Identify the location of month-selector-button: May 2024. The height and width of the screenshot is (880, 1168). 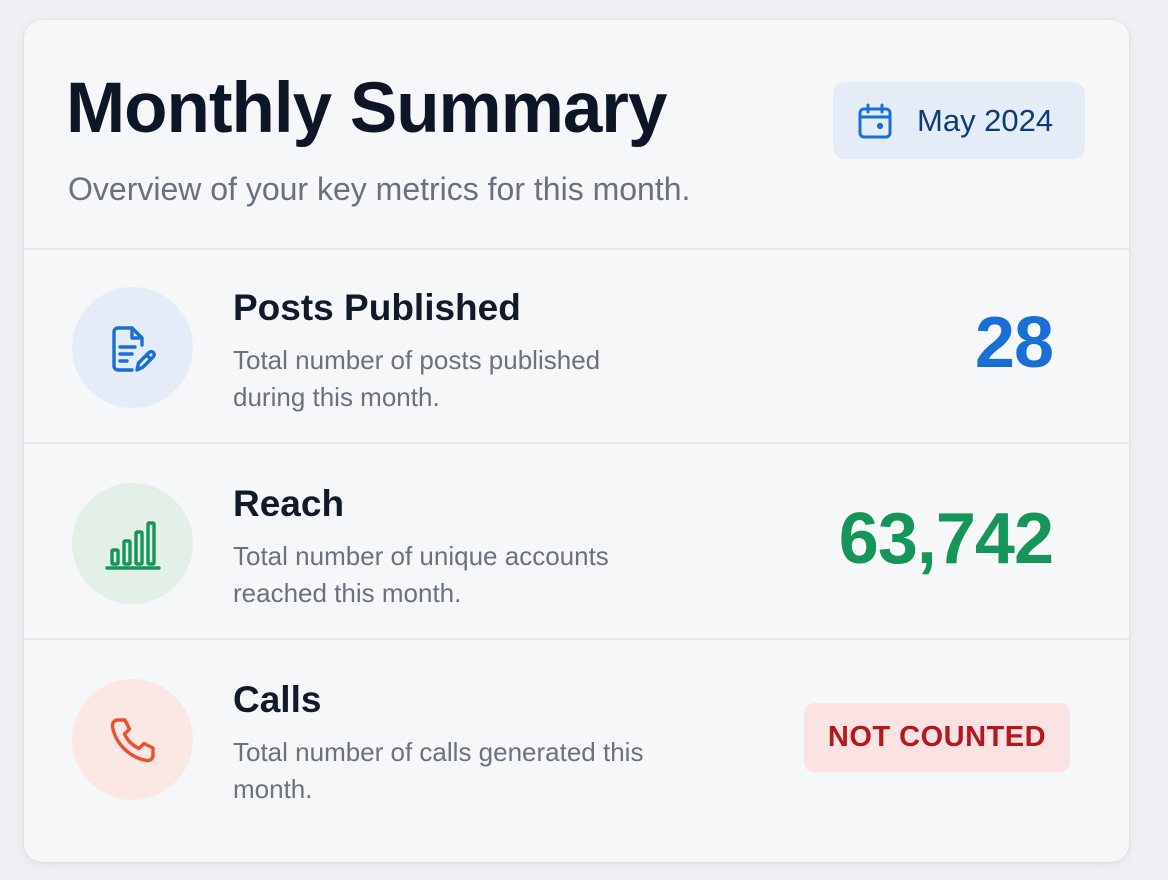
(959, 120).